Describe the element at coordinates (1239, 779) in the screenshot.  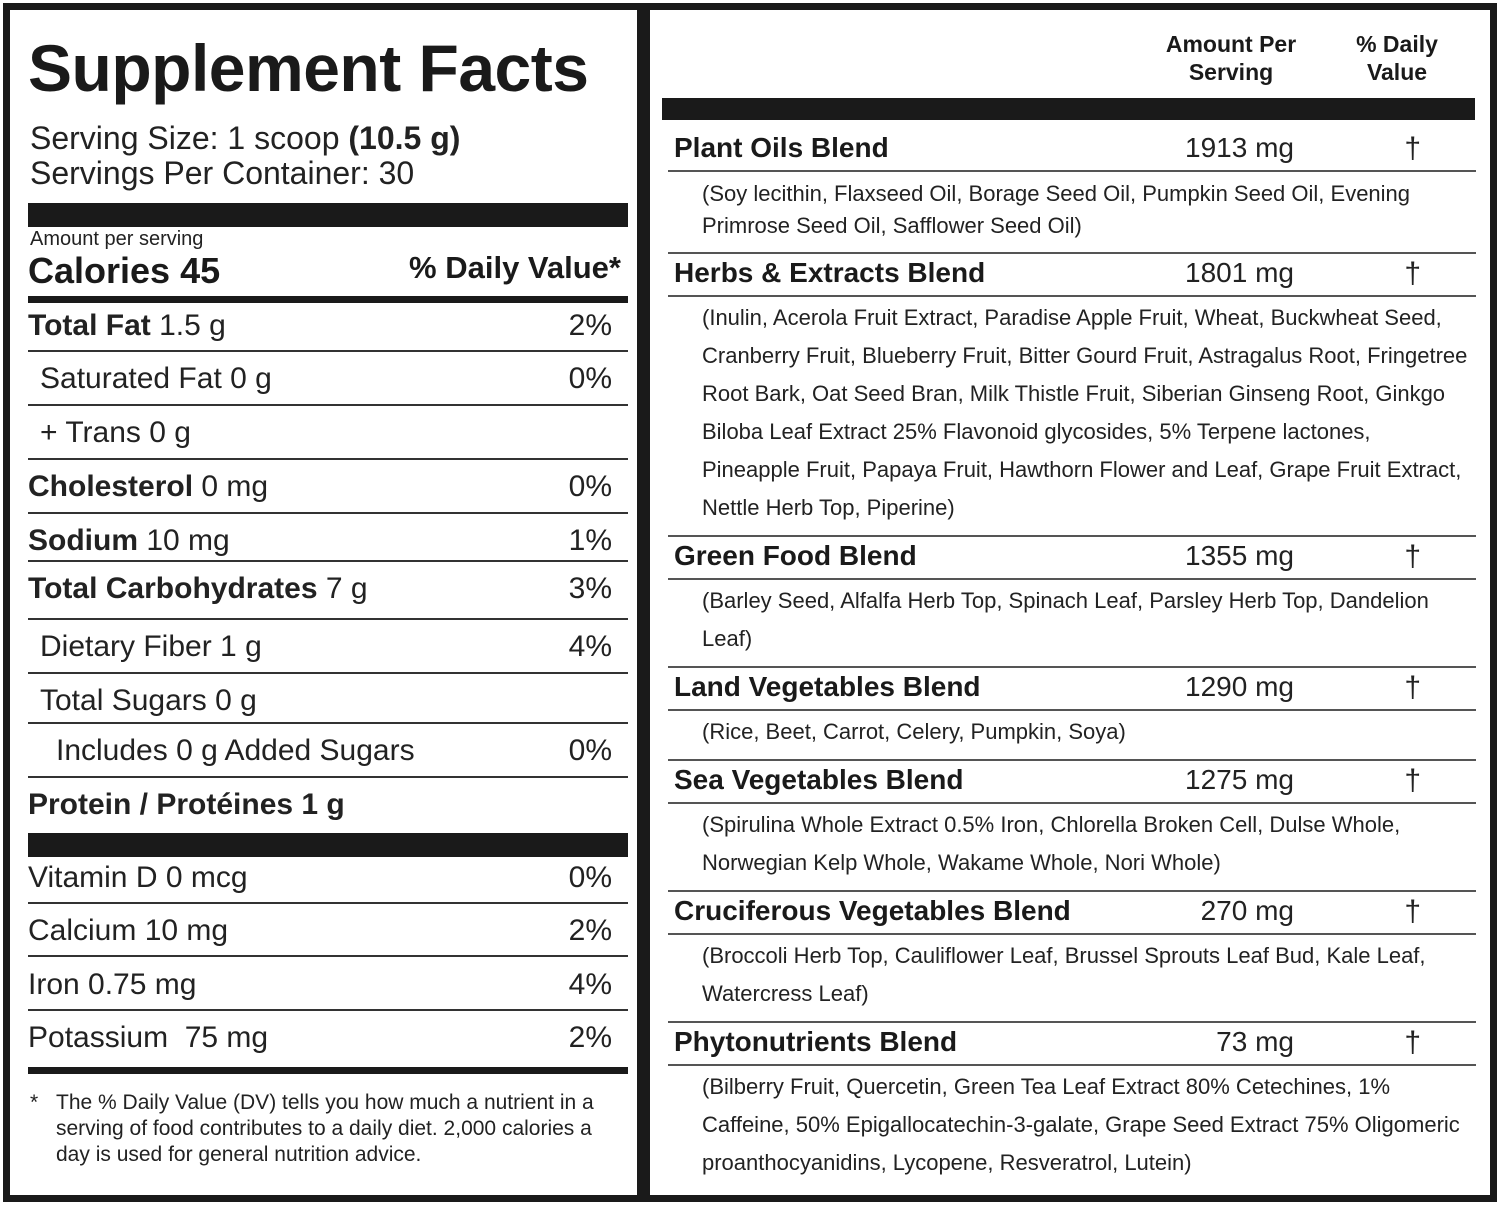
I see `blend-amount: 1275 mg` at that location.